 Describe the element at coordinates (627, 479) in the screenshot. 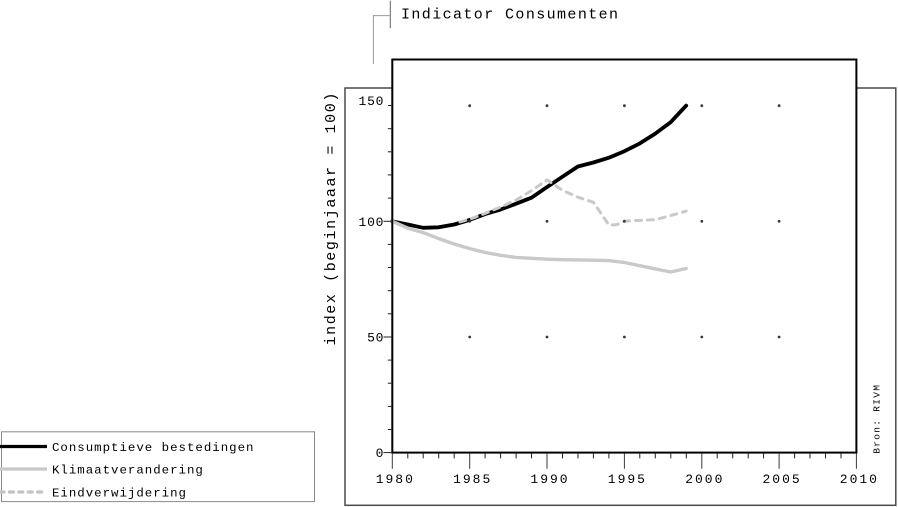

I see `svg-text: 1995` at that location.